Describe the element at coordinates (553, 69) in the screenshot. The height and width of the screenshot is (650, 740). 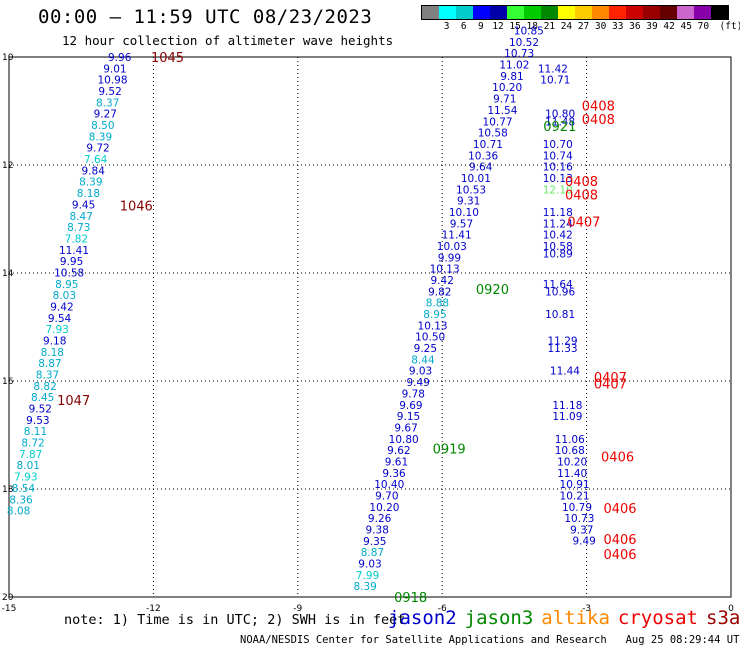
I see `swh-data-label: 11.42` at that location.